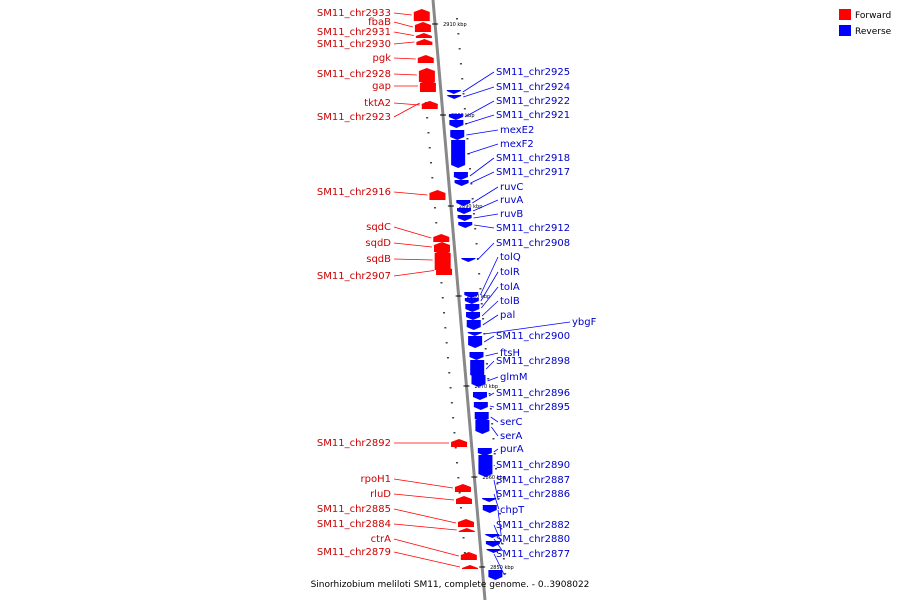 Image resolution: width=900 pixels, height=600 pixels. Describe the element at coordinates (533, 87) in the screenshot. I see `reverse-gene-label: SM11_chr2924` at that location.